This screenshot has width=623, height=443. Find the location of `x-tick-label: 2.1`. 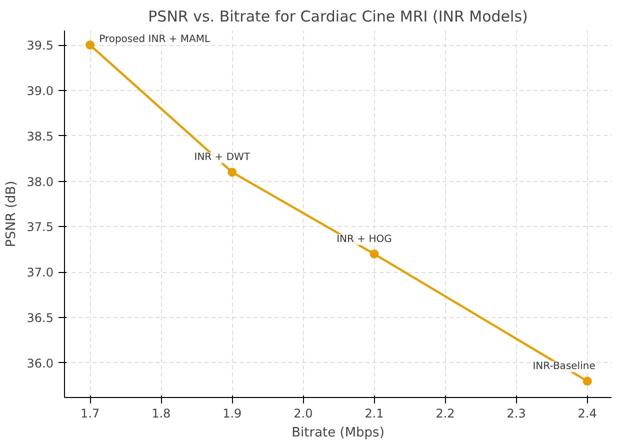

x-tick-label: 2.1 is located at coordinates (374, 413).